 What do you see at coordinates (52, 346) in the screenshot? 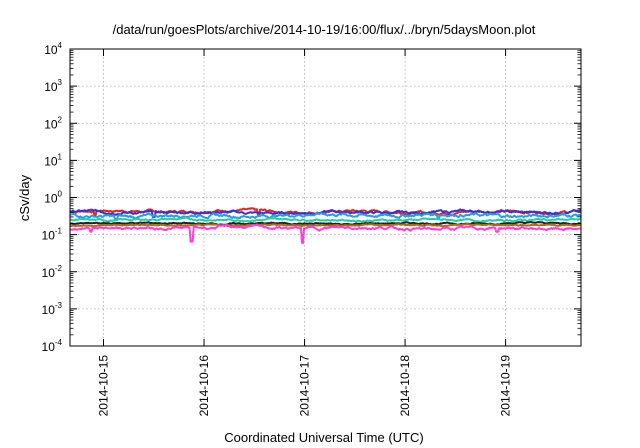
I see `y-tick-label: 10⁻⁴` at bounding box center [52, 346].